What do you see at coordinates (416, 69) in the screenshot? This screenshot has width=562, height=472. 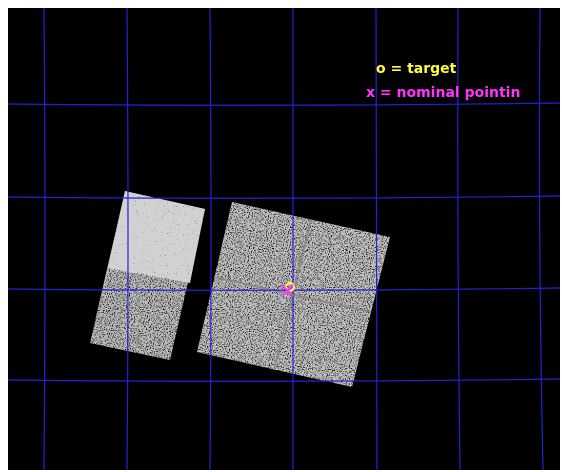 I see `legend-target: o = target` at bounding box center [416, 69].